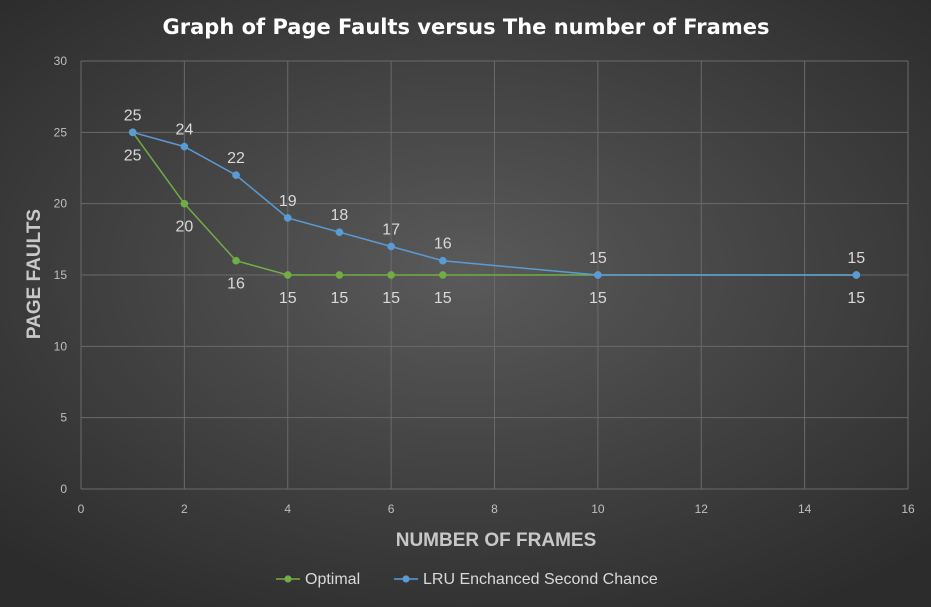 This screenshot has height=607, width=931. What do you see at coordinates (184, 130) in the screenshot?
I see `data-label-lru-enchanced-second-chance: 24` at bounding box center [184, 130].